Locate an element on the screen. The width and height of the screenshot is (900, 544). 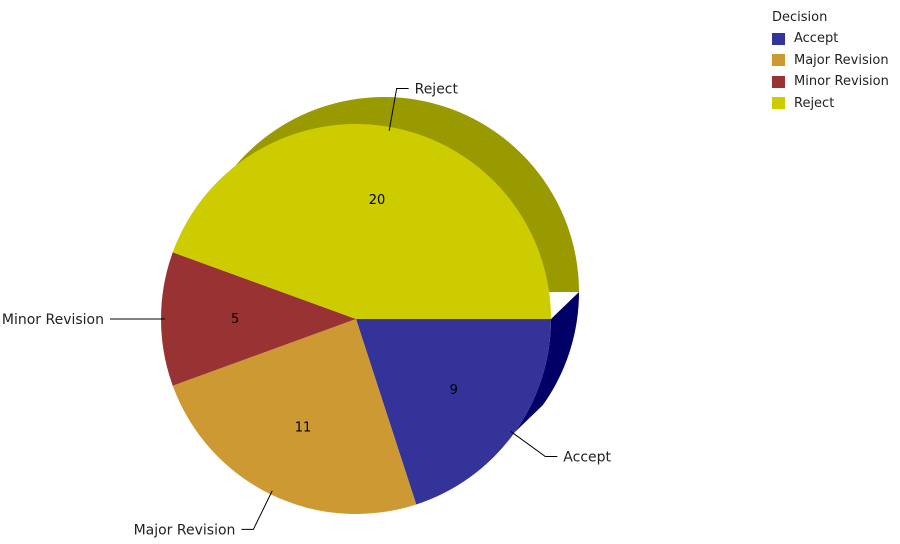
category-label-reject: Reject is located at coordinates (437, 90).